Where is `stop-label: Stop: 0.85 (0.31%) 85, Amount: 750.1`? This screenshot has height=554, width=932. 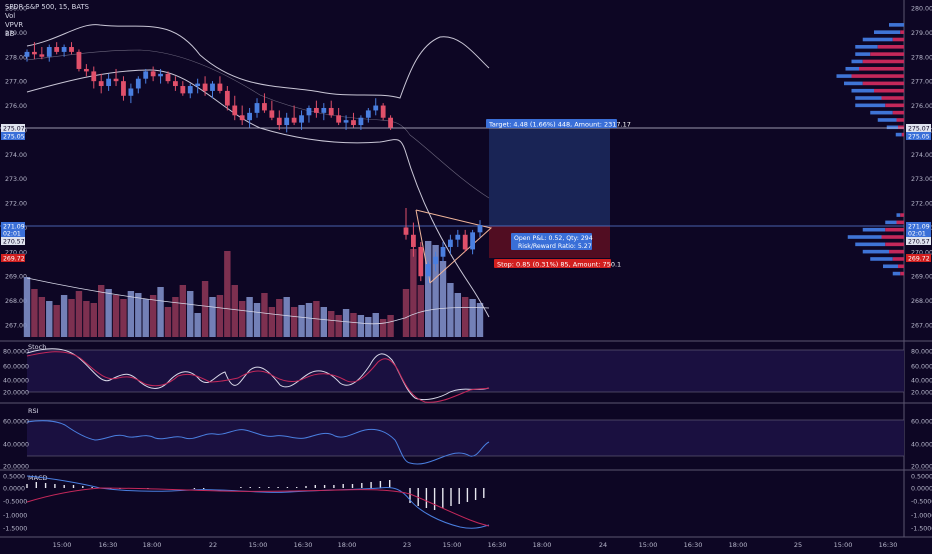
stop-label: Stop: 0.85 (0.31%) 85, Amount: 750.1 is located at coordinates (557, 264).